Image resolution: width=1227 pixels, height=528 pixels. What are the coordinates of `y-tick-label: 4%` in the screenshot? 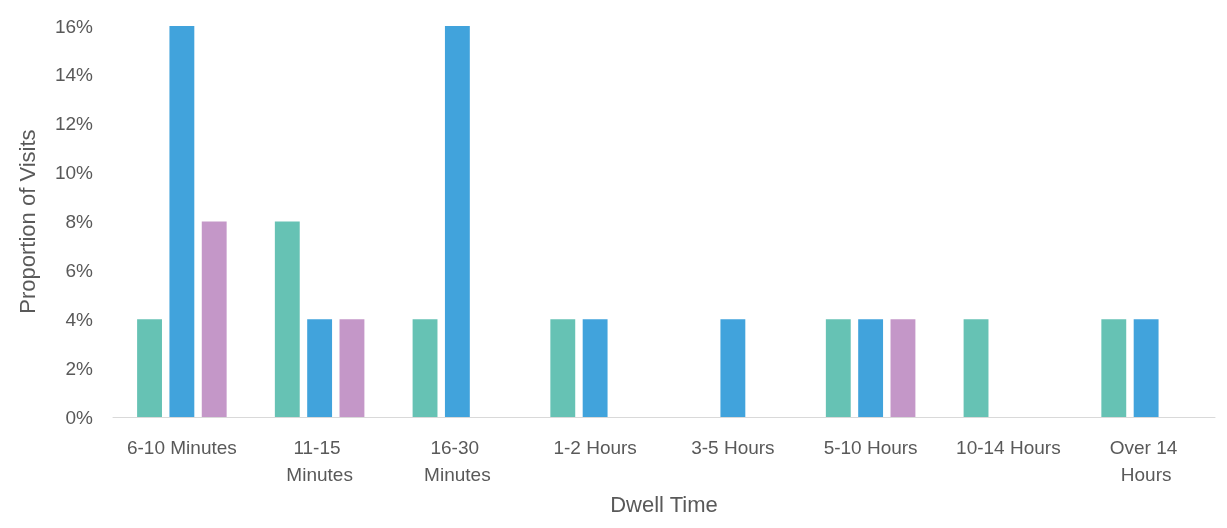 It's located at (79, 319).